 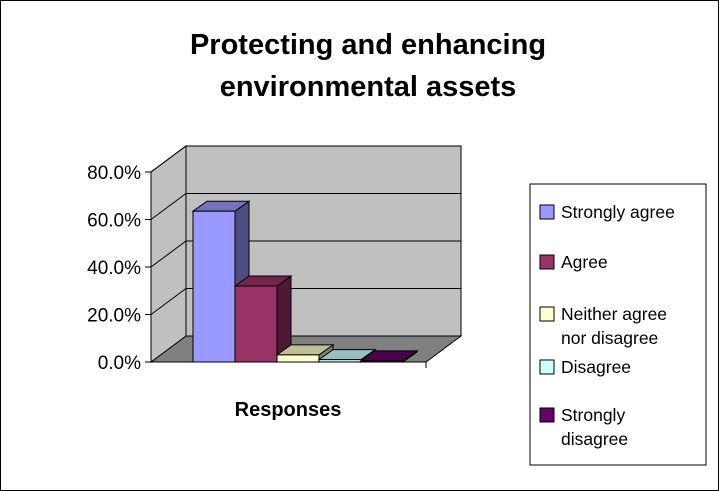 What do you see at coordinates (114, 221) in the screenshot?
I see `y-tick-label: 60.0%` at bounding box center [114, 221].